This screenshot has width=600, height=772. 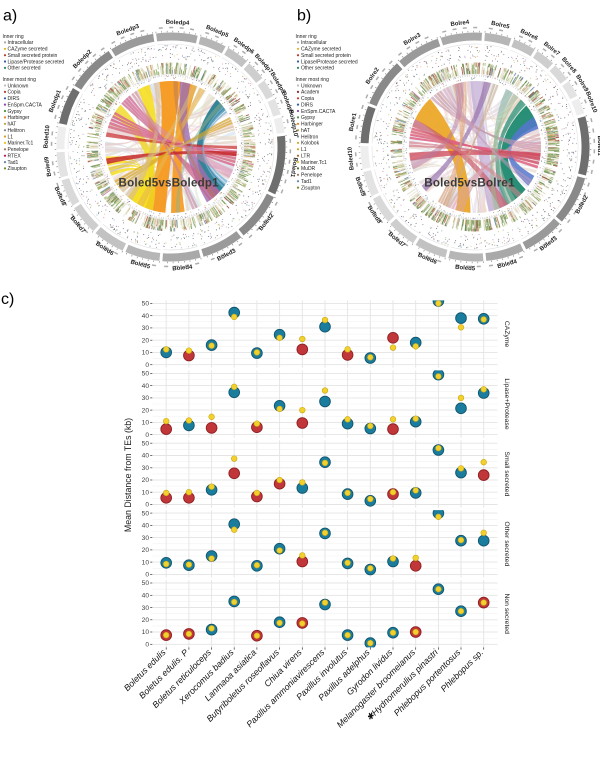 What do you see at coordinates (506, 403) in the screenshot?
I see `svg-text: Lipase+Protease` at bounding box center [506, 403].